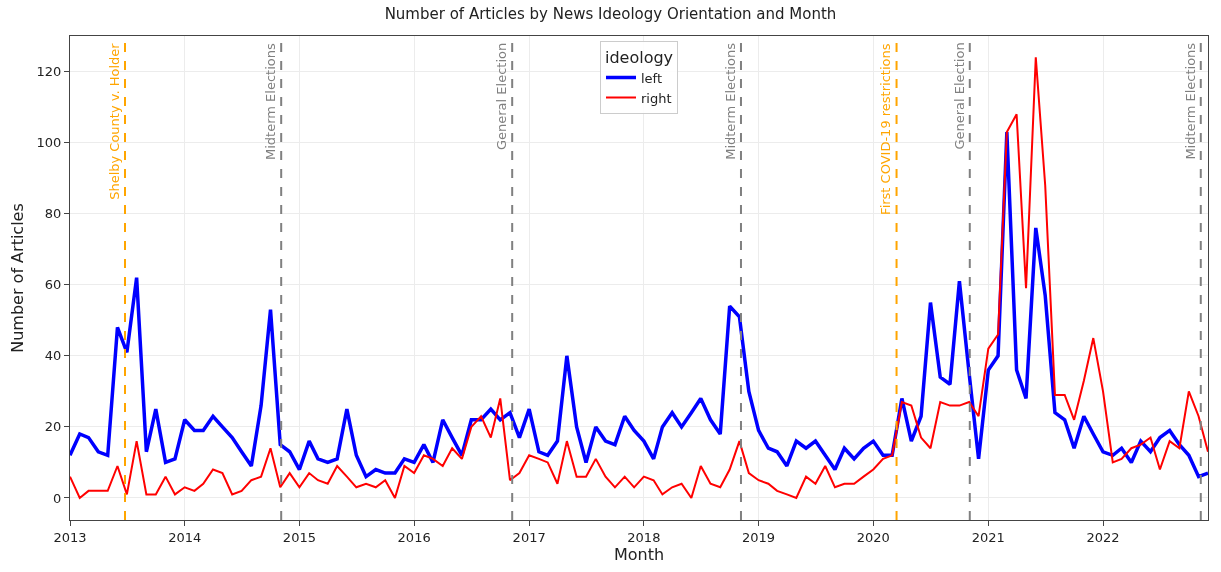 This screenshot has width=1221, height=572. What do you see at coordinates (656, 98) in the screenshot?
I see `legend-label: right` at bounding box center [656, 98].